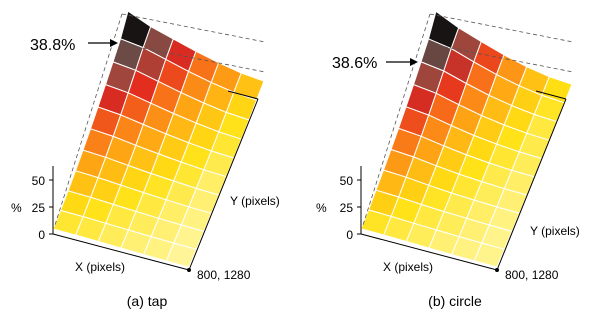 This screenshot has width=601, height=320. Describe the element at coordinates (147, 301) in the screenshot. I see `caption-tap: (a) tap` at that location.